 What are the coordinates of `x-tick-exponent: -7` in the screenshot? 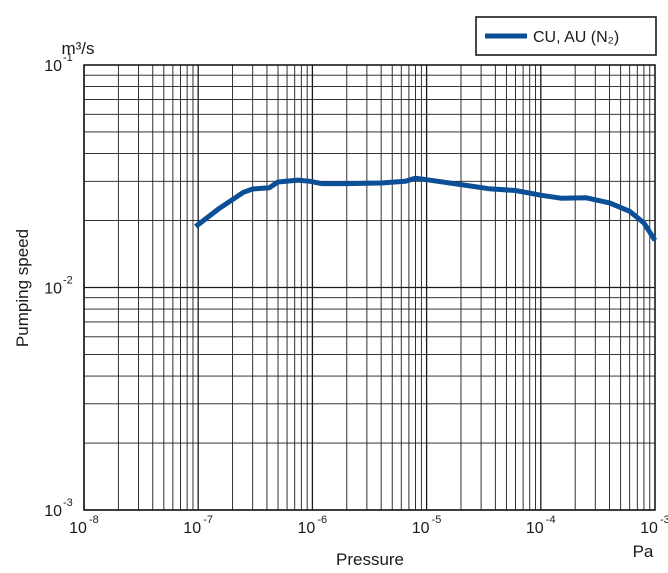 It's located at (208, 520).